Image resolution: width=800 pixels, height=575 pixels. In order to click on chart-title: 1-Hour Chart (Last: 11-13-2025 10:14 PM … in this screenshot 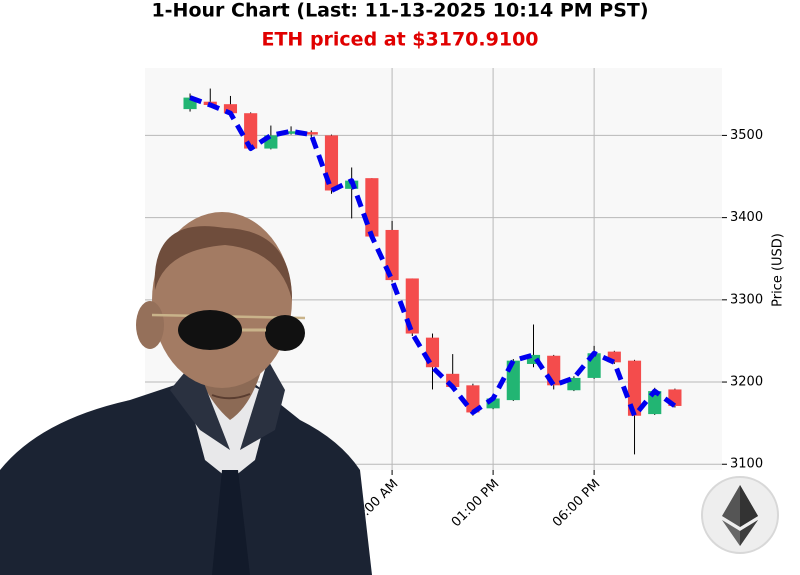, I will do `click(399, 11)`.